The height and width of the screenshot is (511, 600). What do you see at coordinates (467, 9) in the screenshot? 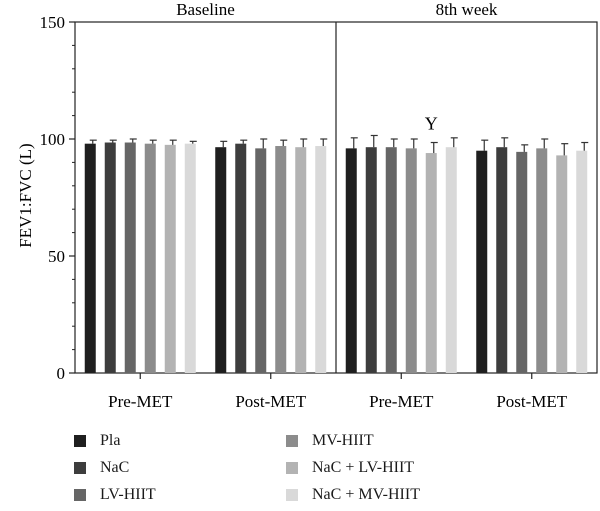
I see `panel-title: 8th week` at bounding box center [467, 9].